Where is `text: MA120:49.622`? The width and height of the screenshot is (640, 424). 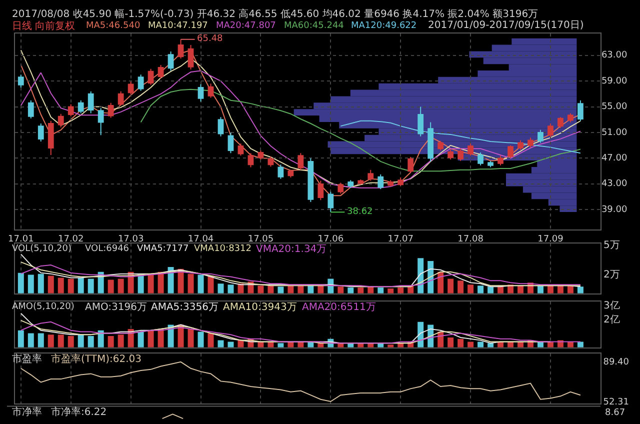
text: MA120:49.622 is located at coordinates (384, 26).